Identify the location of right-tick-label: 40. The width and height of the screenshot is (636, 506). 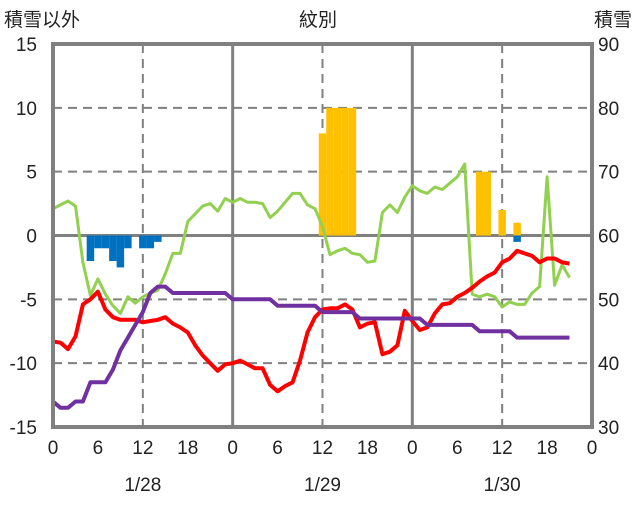
(608, 364).